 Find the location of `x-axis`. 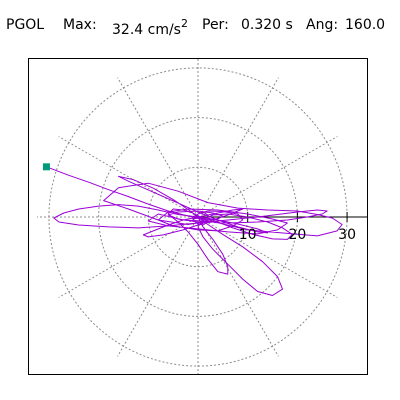

x-axis is located at coordinates (282, 217).